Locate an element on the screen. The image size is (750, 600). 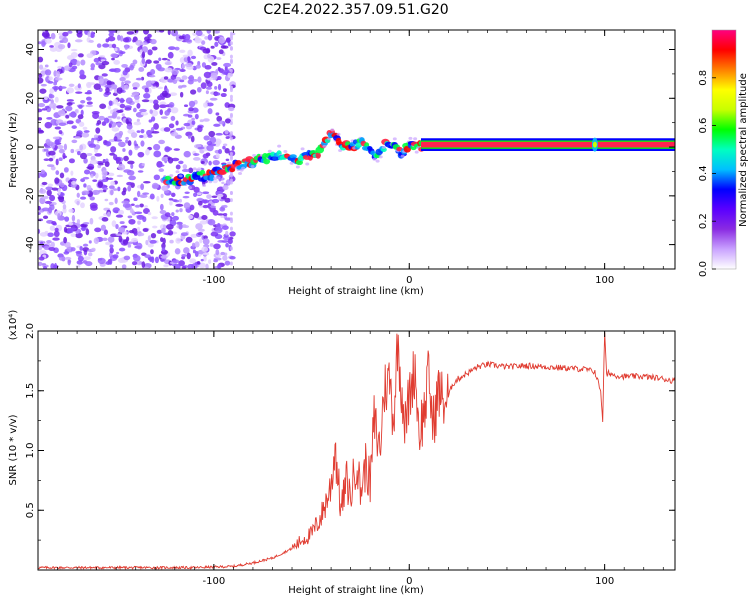
colorbar-gradient is located at coordinates (724, 149).